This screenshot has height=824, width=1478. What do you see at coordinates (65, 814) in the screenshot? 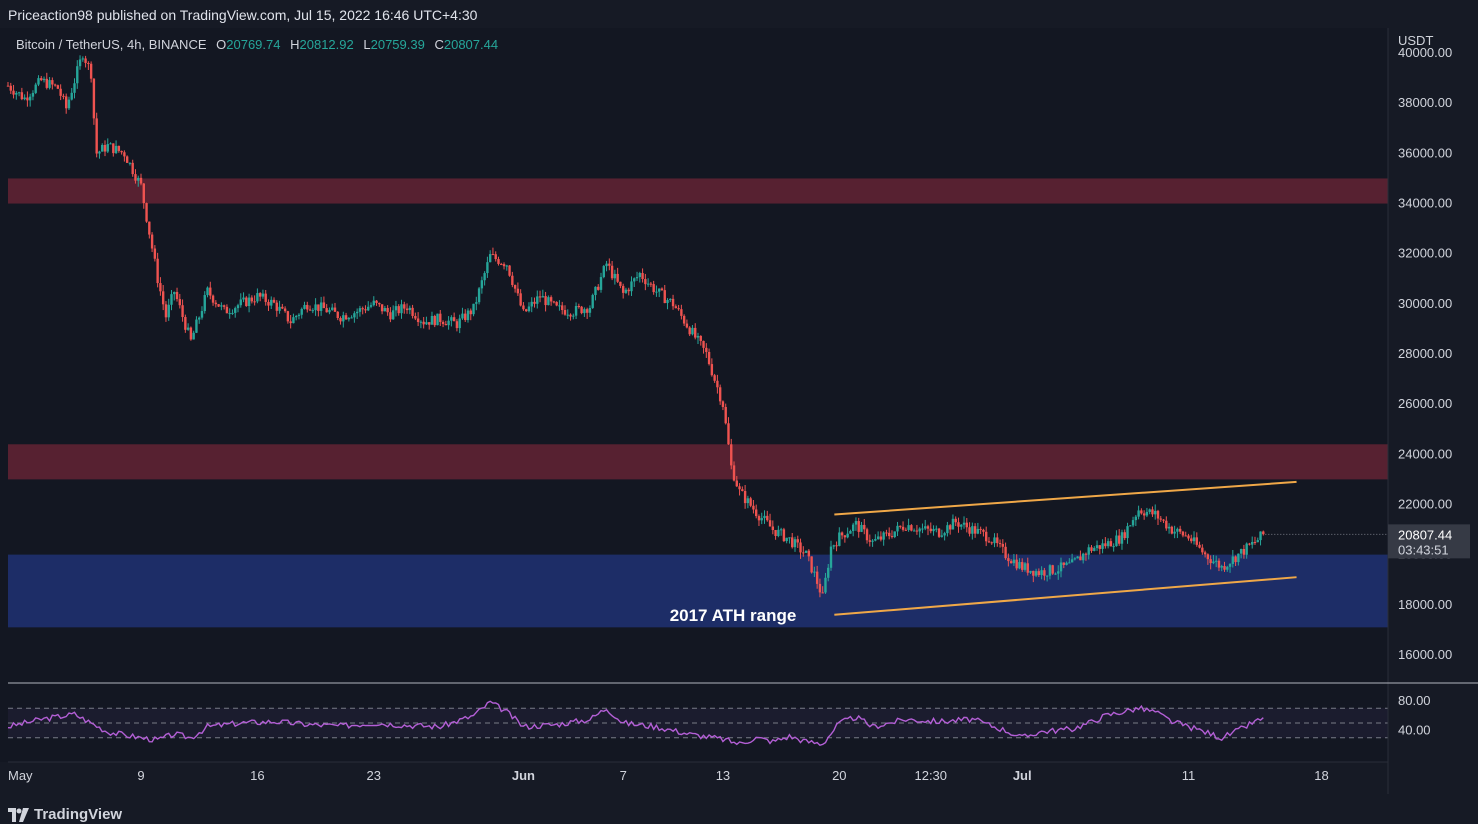
I see `tradingview-logo: TradingView` at bounding box center [65, 814].